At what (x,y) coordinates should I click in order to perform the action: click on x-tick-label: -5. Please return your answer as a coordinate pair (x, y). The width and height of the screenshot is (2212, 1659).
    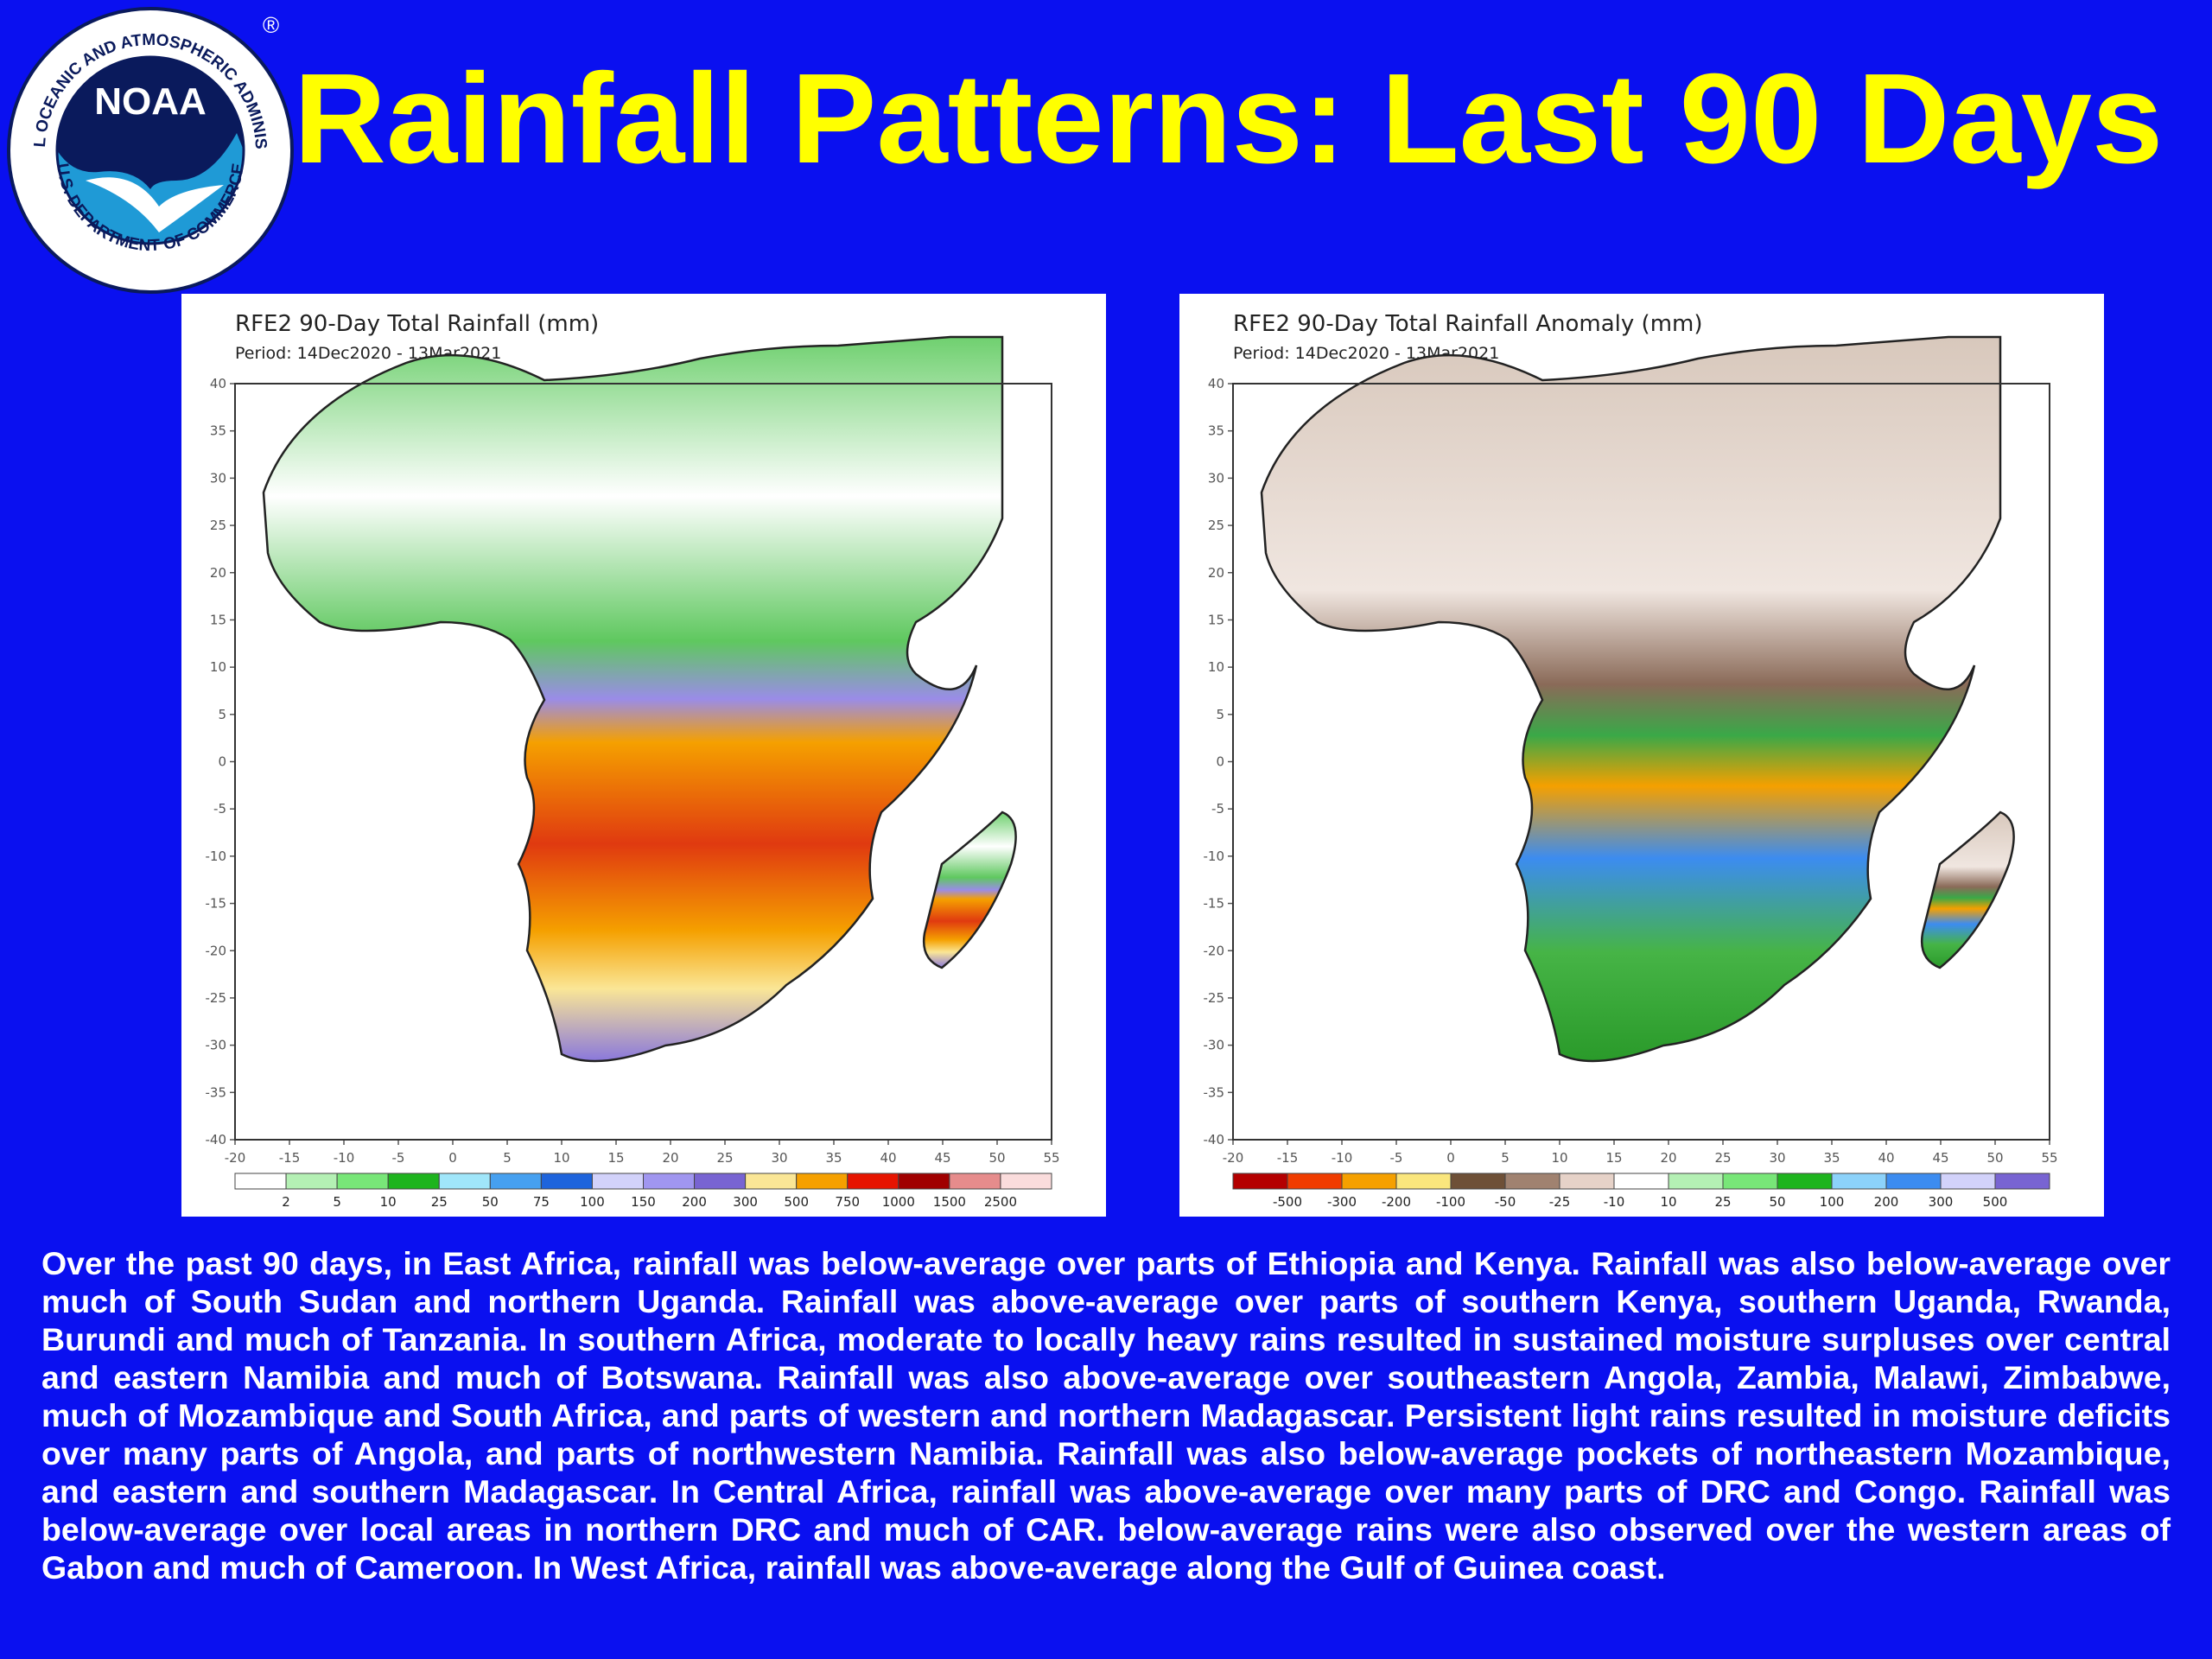
    Looking at the image, I should click on (398, 1158).